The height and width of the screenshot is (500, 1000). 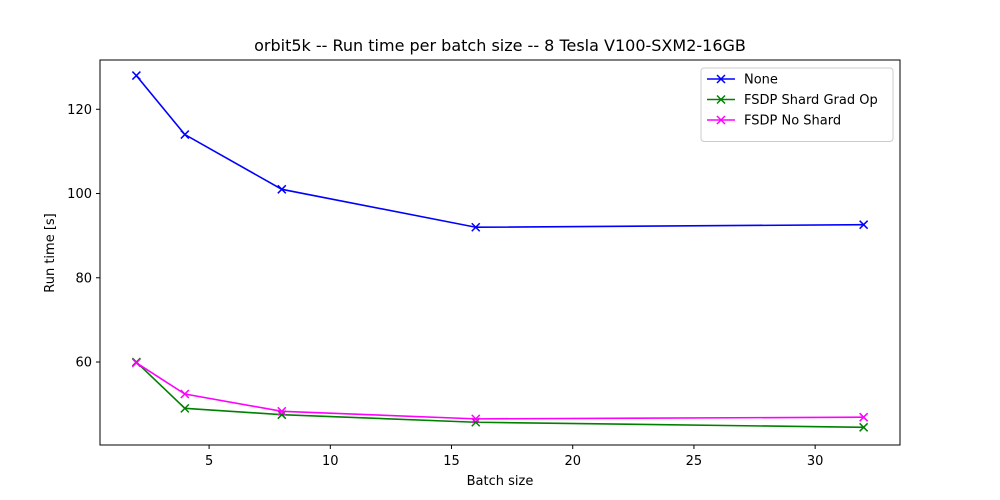 I want to click on legend-label-0: None, so click(x=761, y=80).